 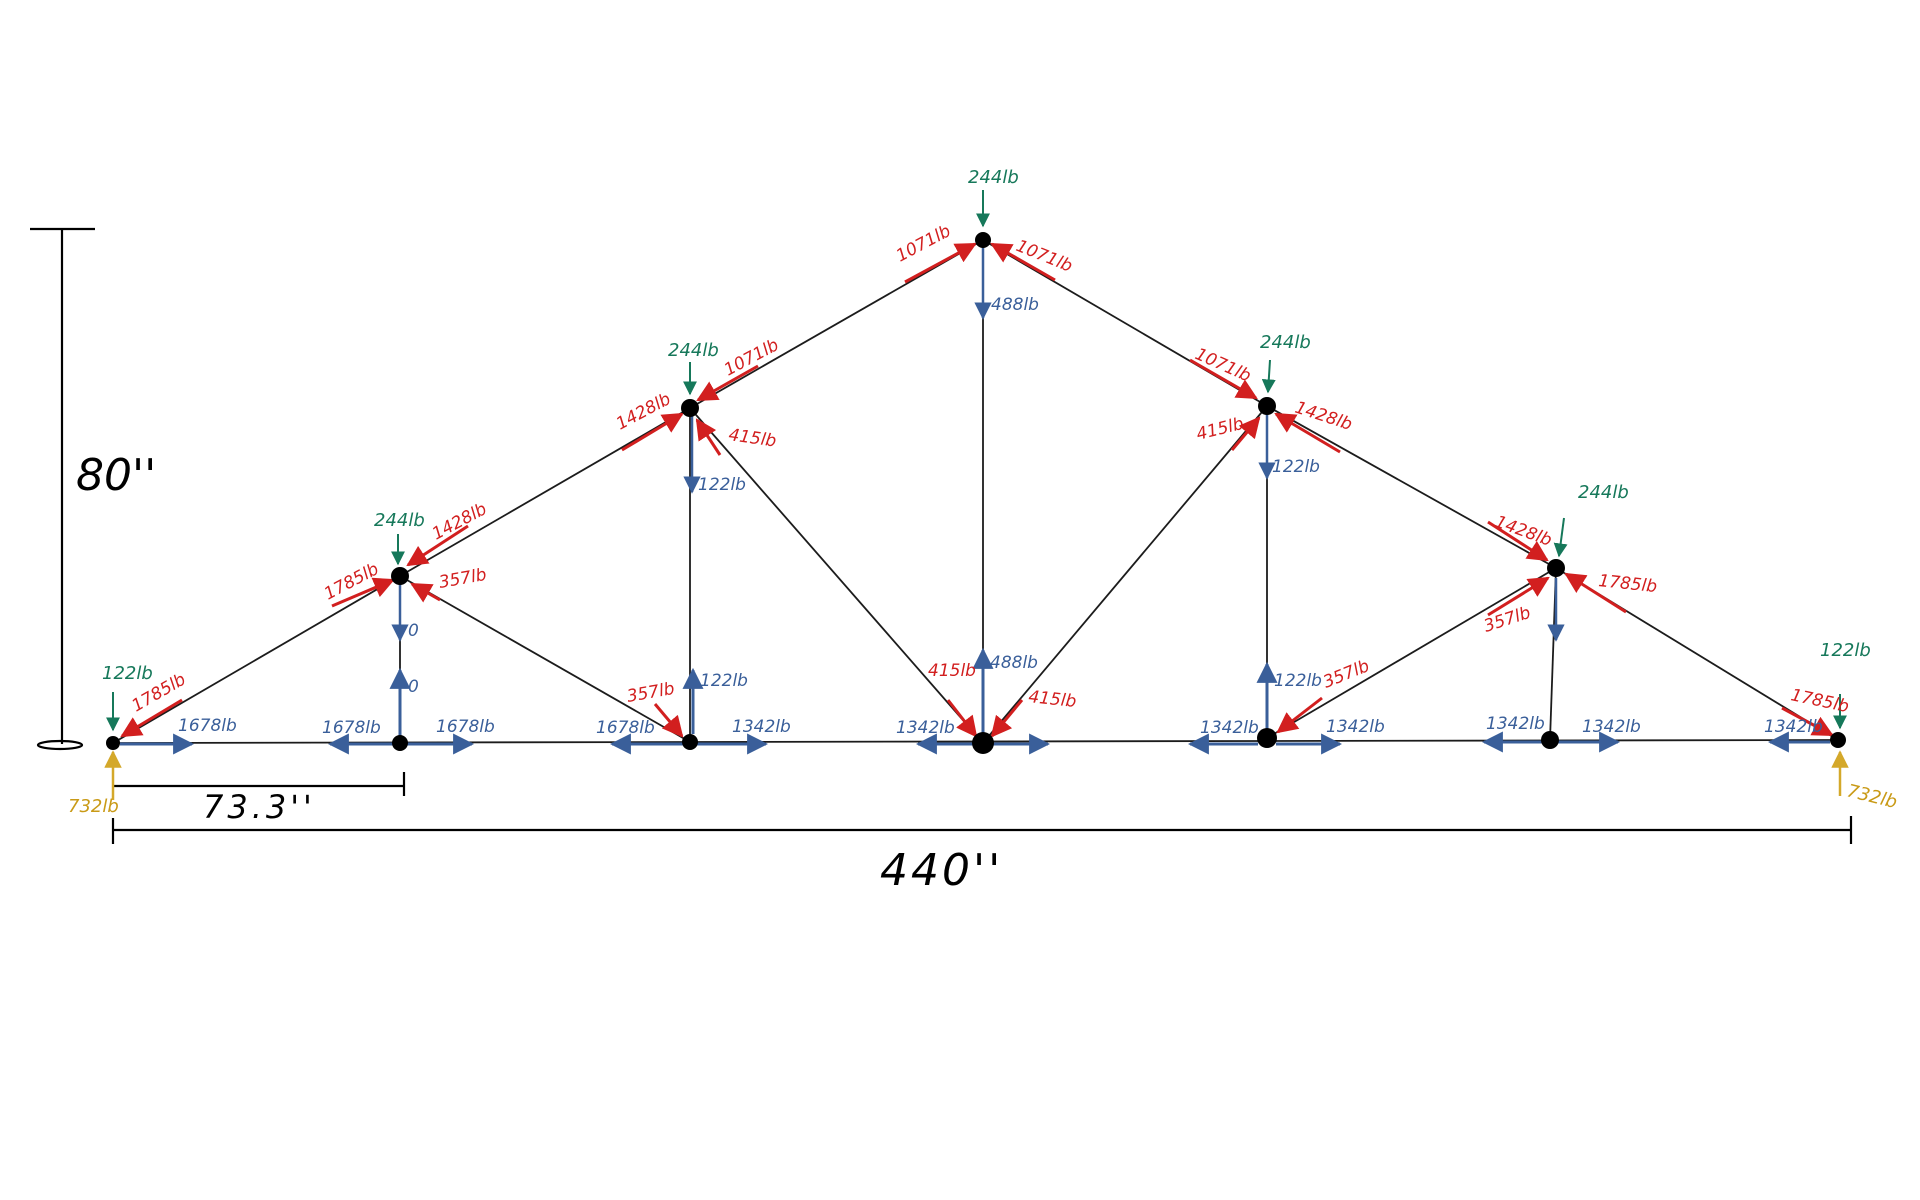 I want to click on label-b3-dl: 415lb, so click(x=952, y=671).